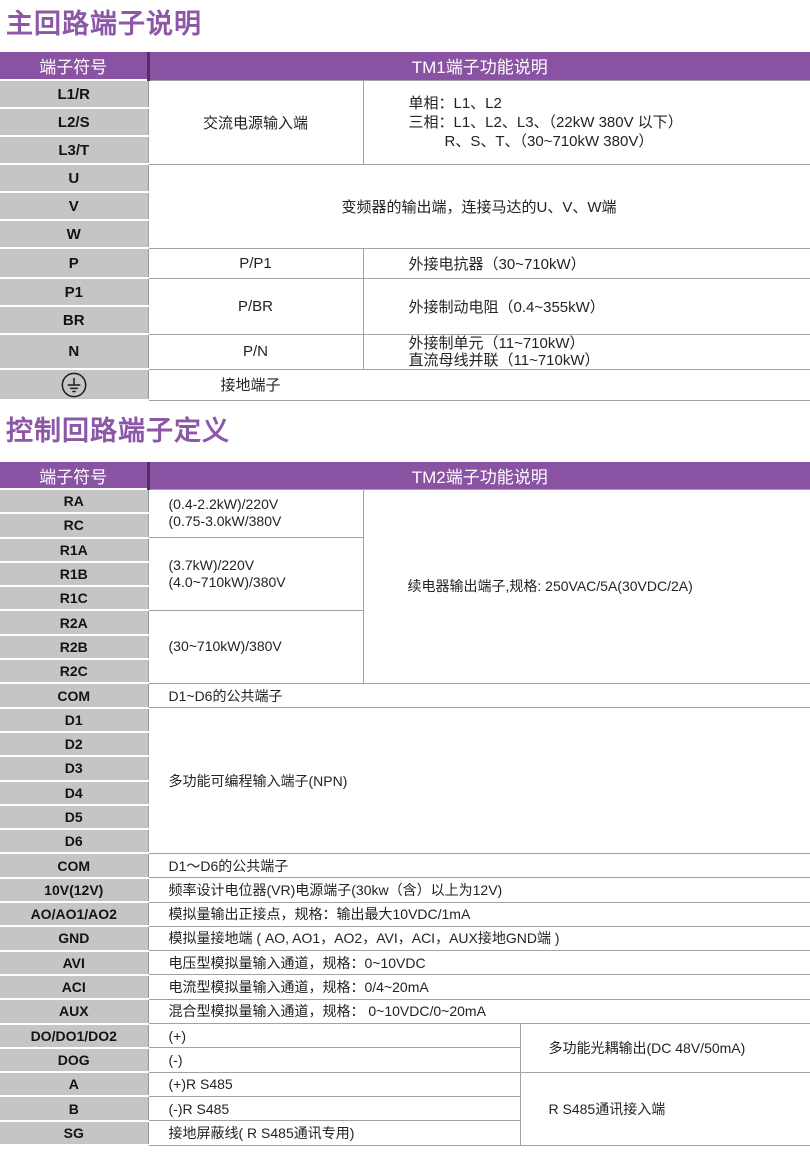 The height and width of the screenshot is (1153, 810). What do you see at coordinates (74, 292) in the screenshot?
I see `terminal-label: P1` at bounding box center [74, 292].